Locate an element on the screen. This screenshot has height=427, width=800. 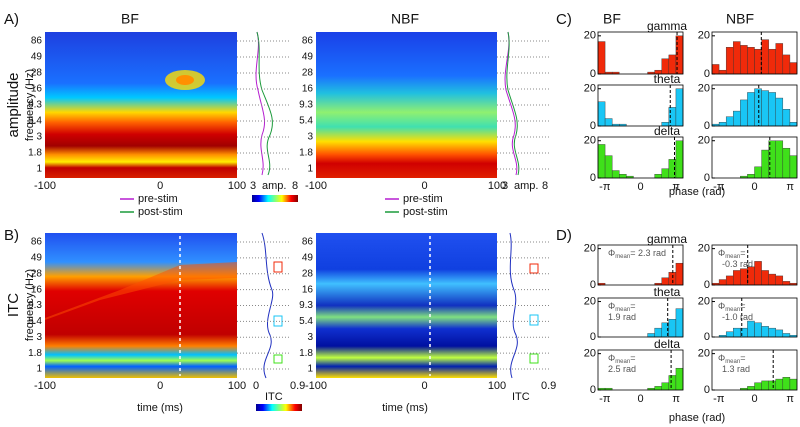
column-title: BF is located at coordinates (612, 19).